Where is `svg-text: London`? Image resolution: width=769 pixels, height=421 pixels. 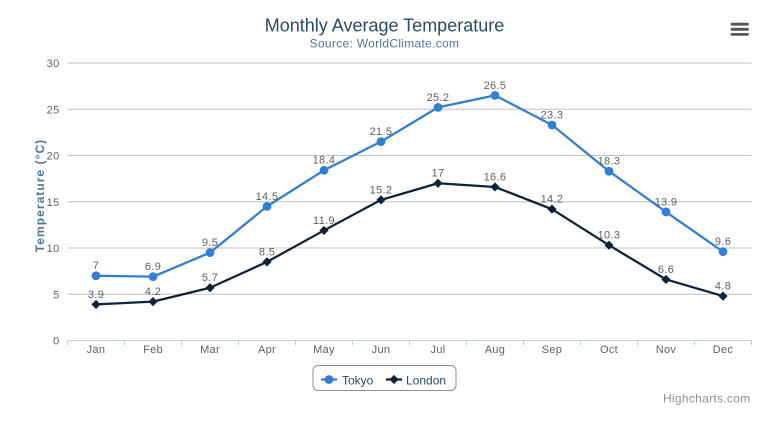
svg-text: London is located at coordinates (426, 380).